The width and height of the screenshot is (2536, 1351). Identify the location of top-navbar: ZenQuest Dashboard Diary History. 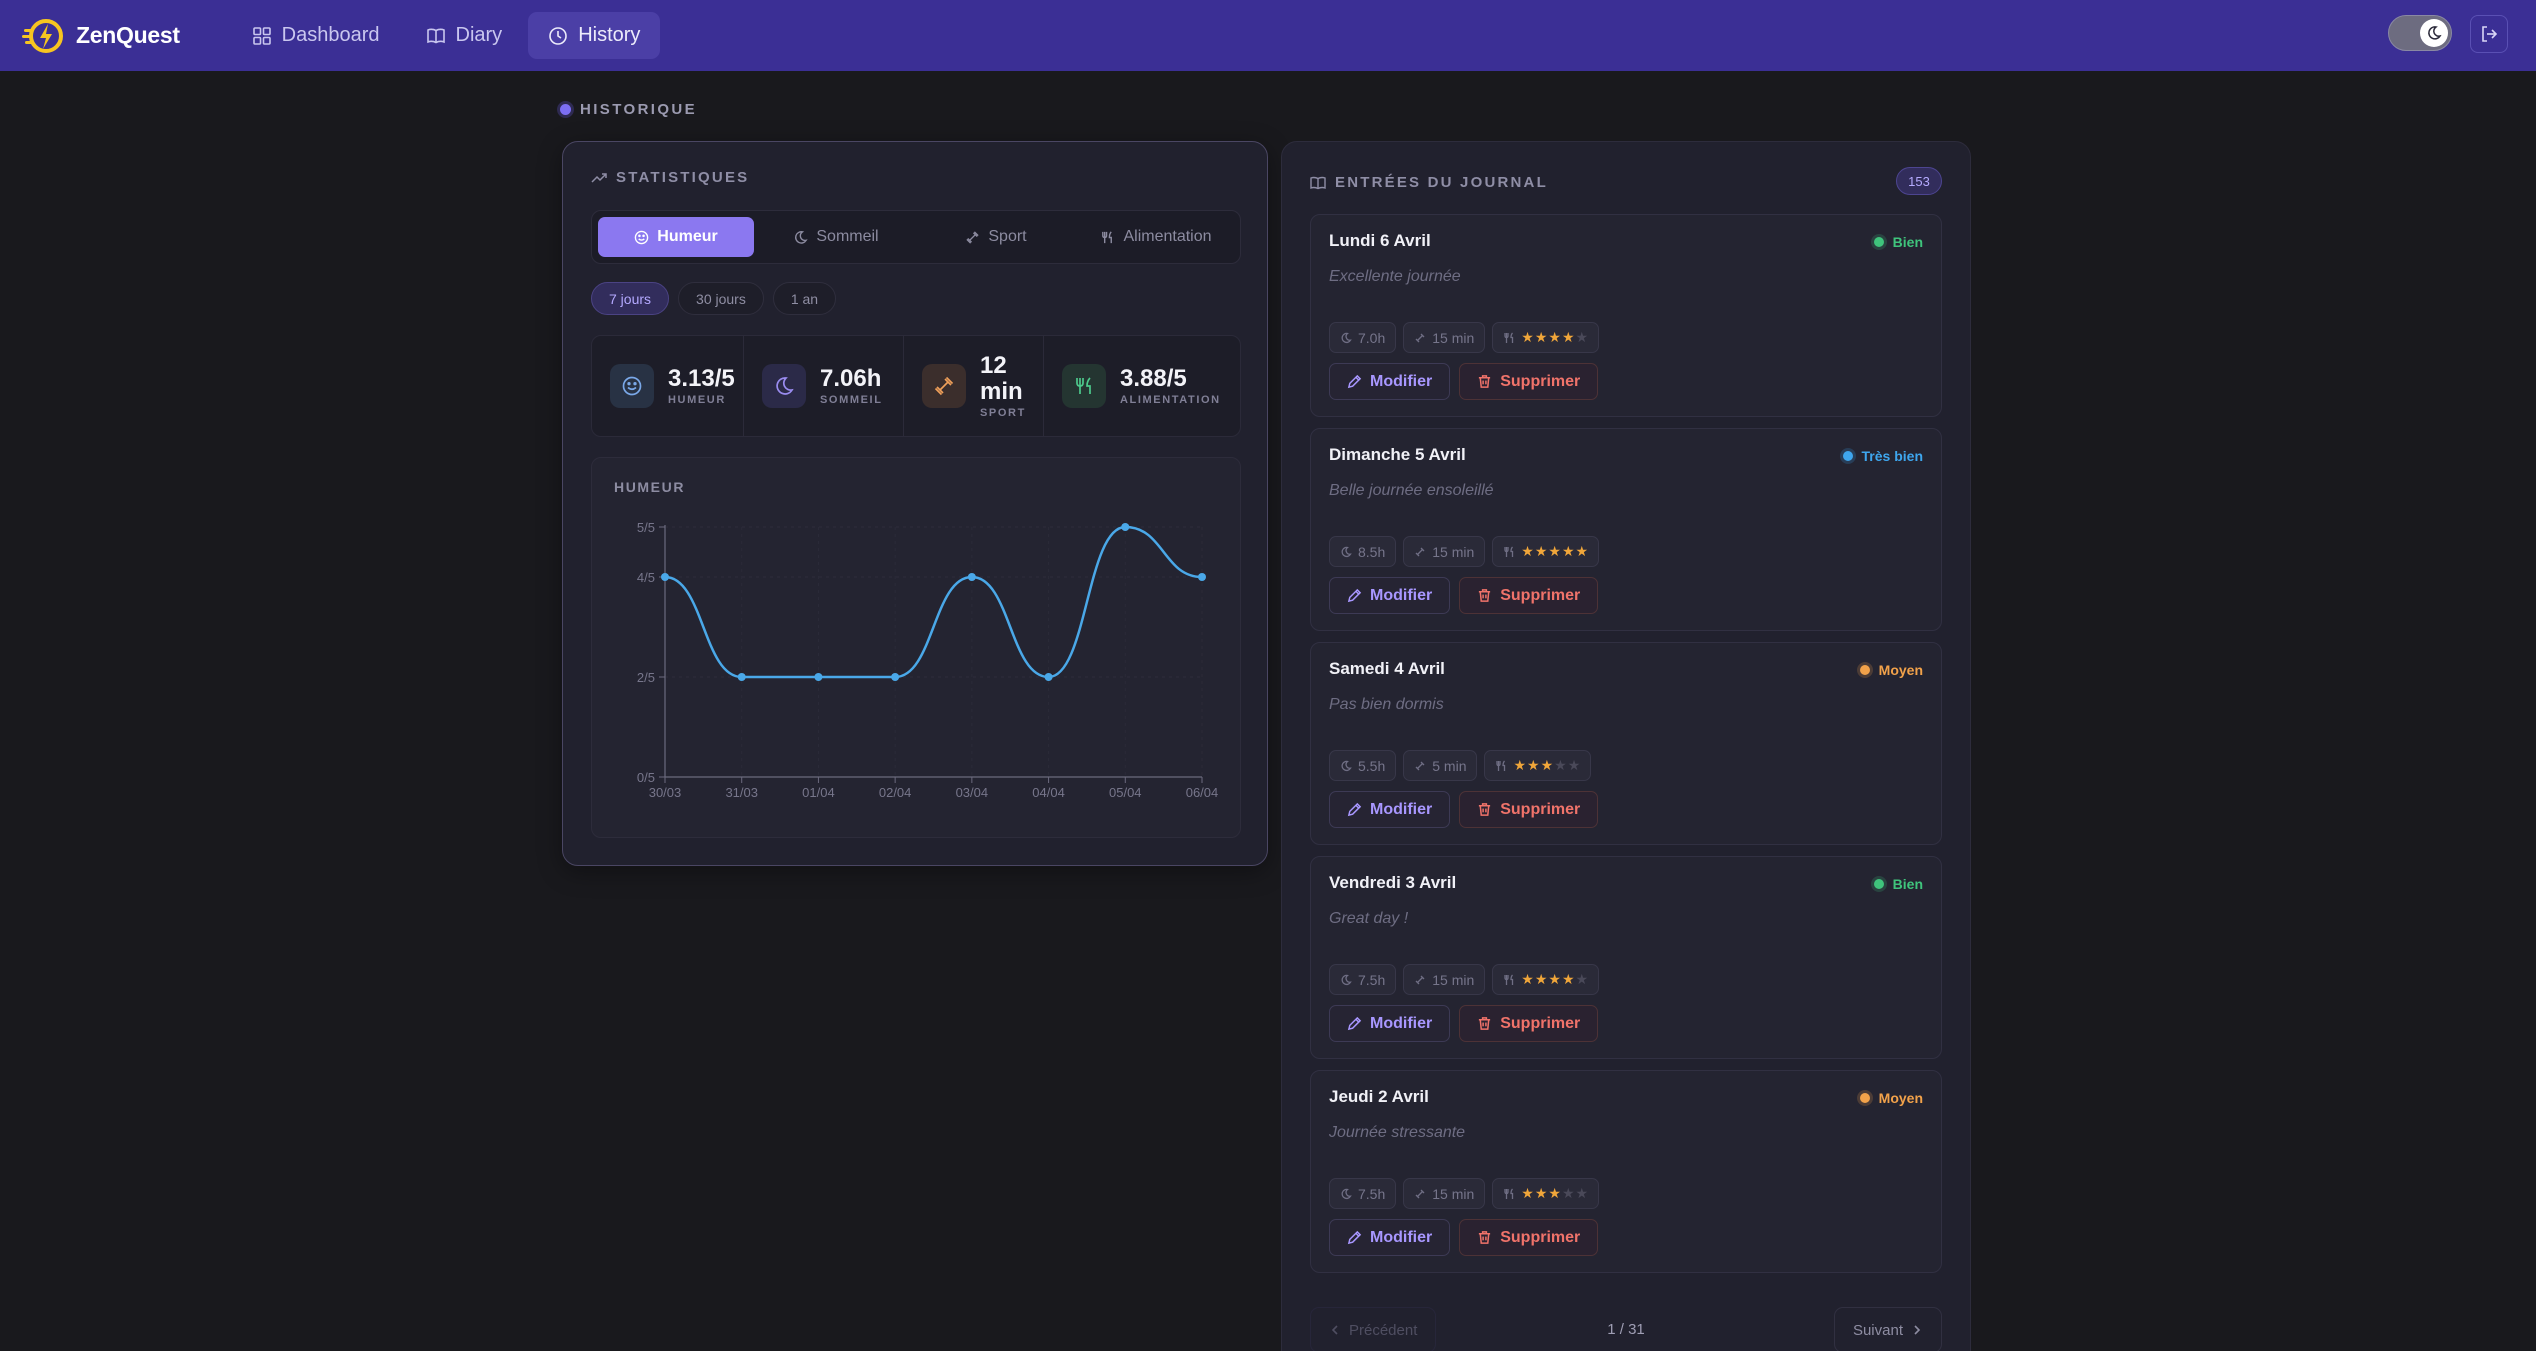
(1268, 35).